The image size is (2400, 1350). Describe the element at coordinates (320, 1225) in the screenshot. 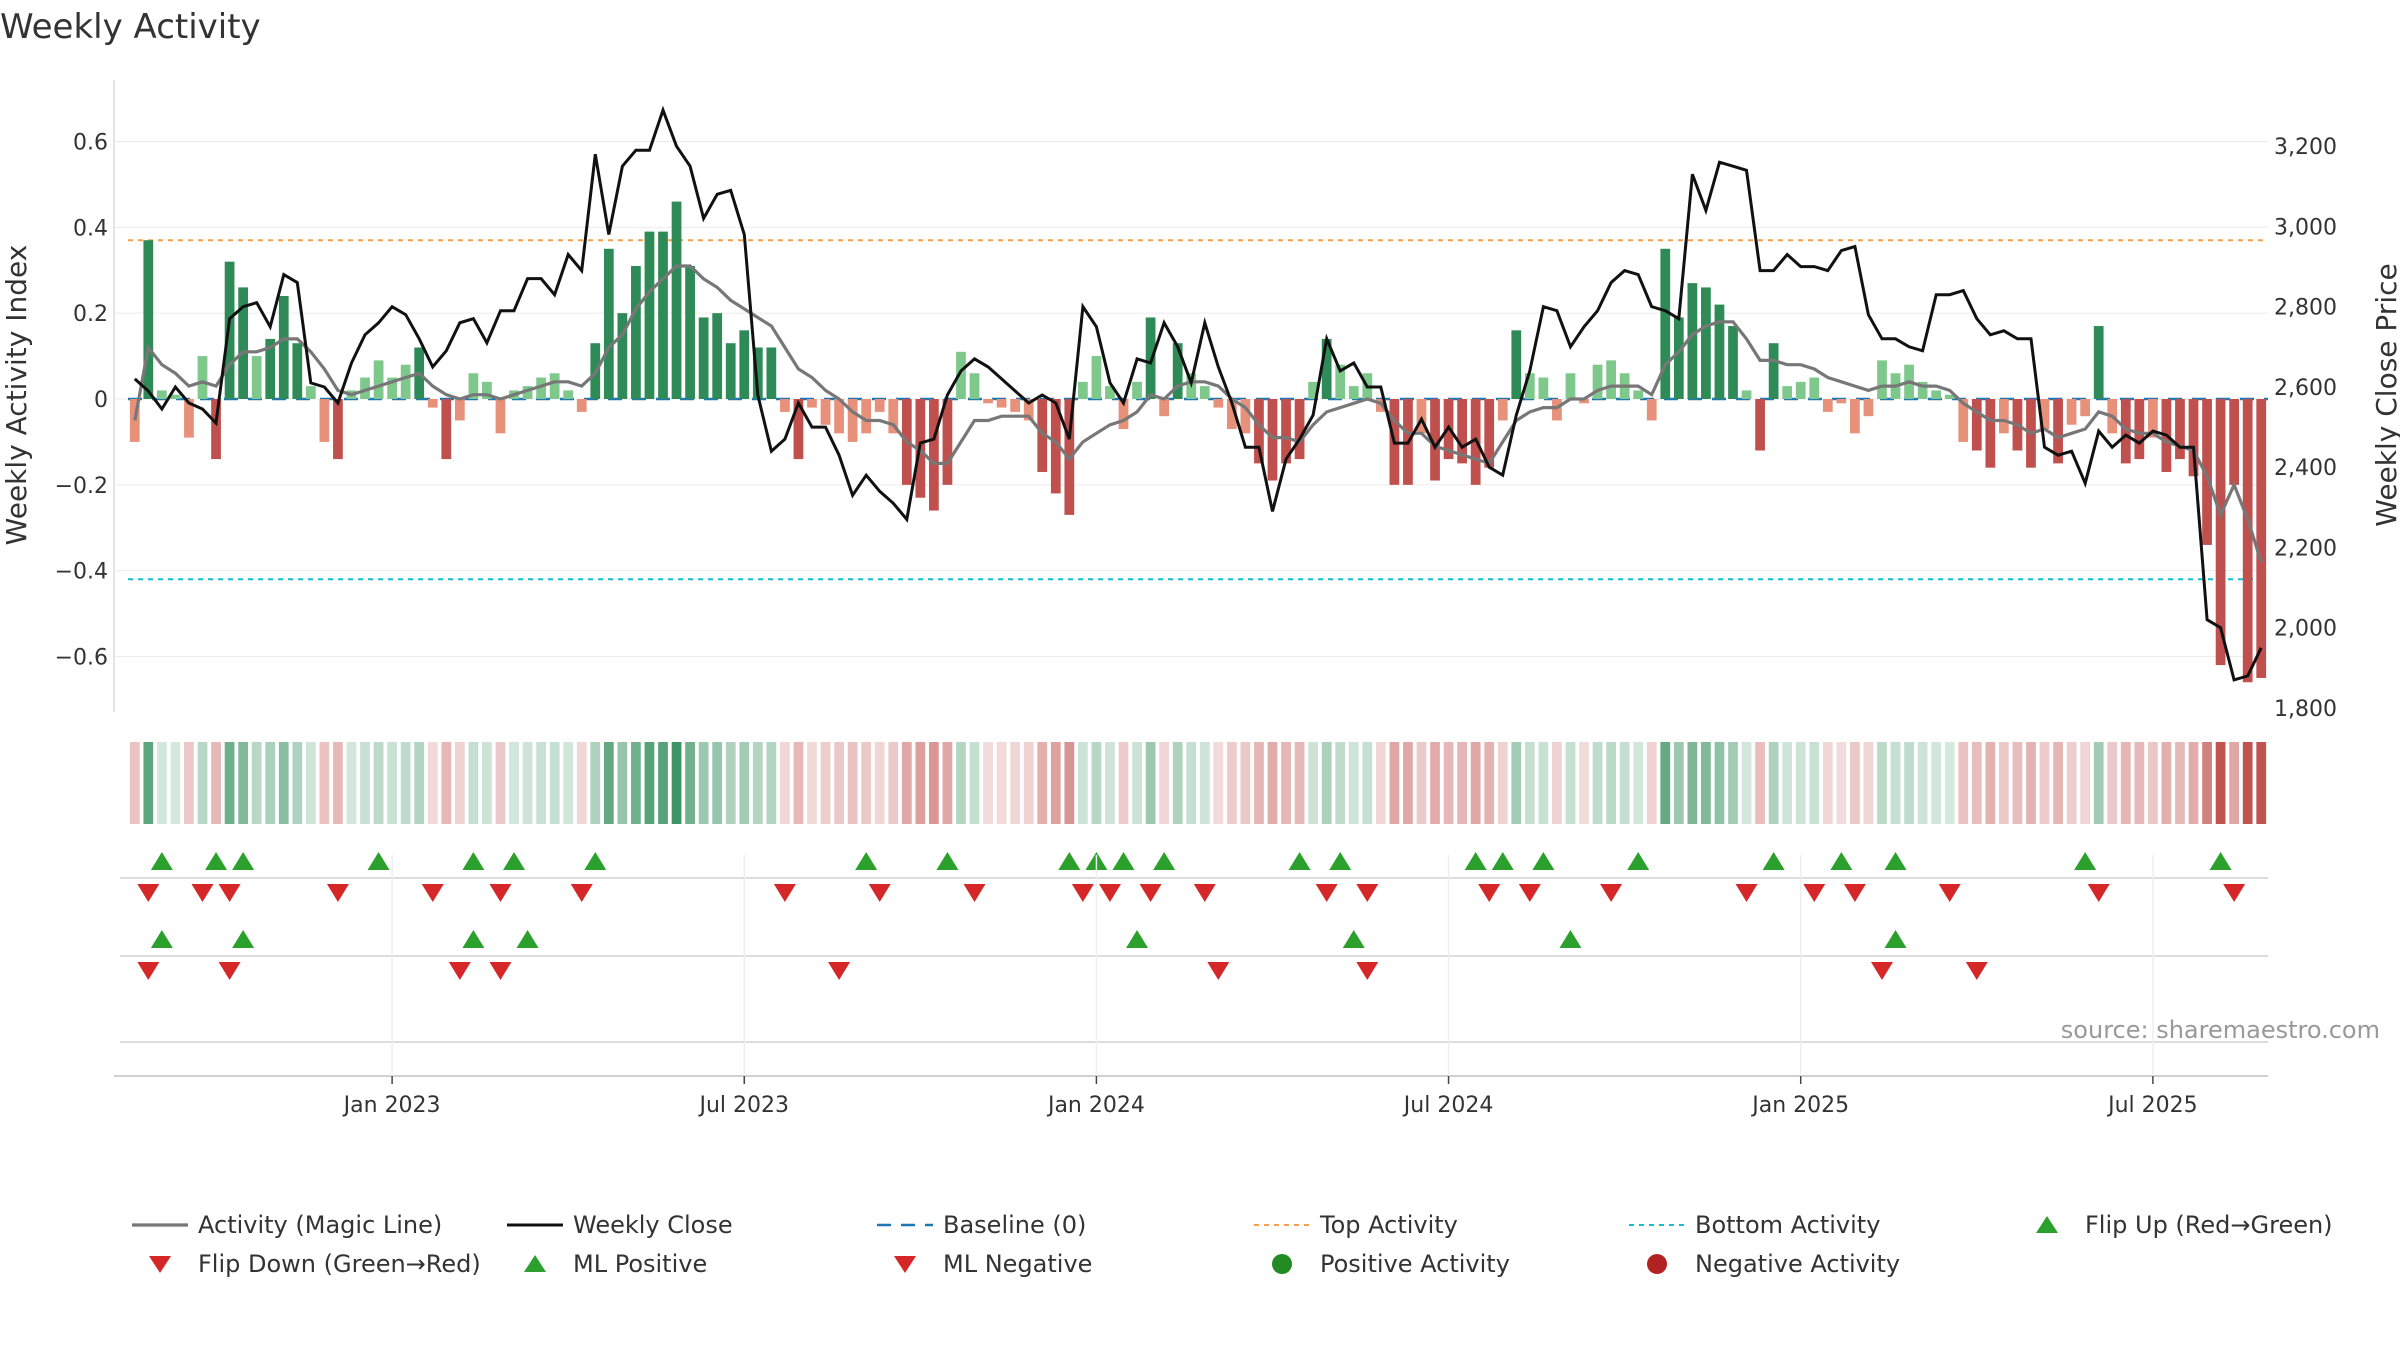

I see `legend-label: Activity (Magic Line)` at that location.